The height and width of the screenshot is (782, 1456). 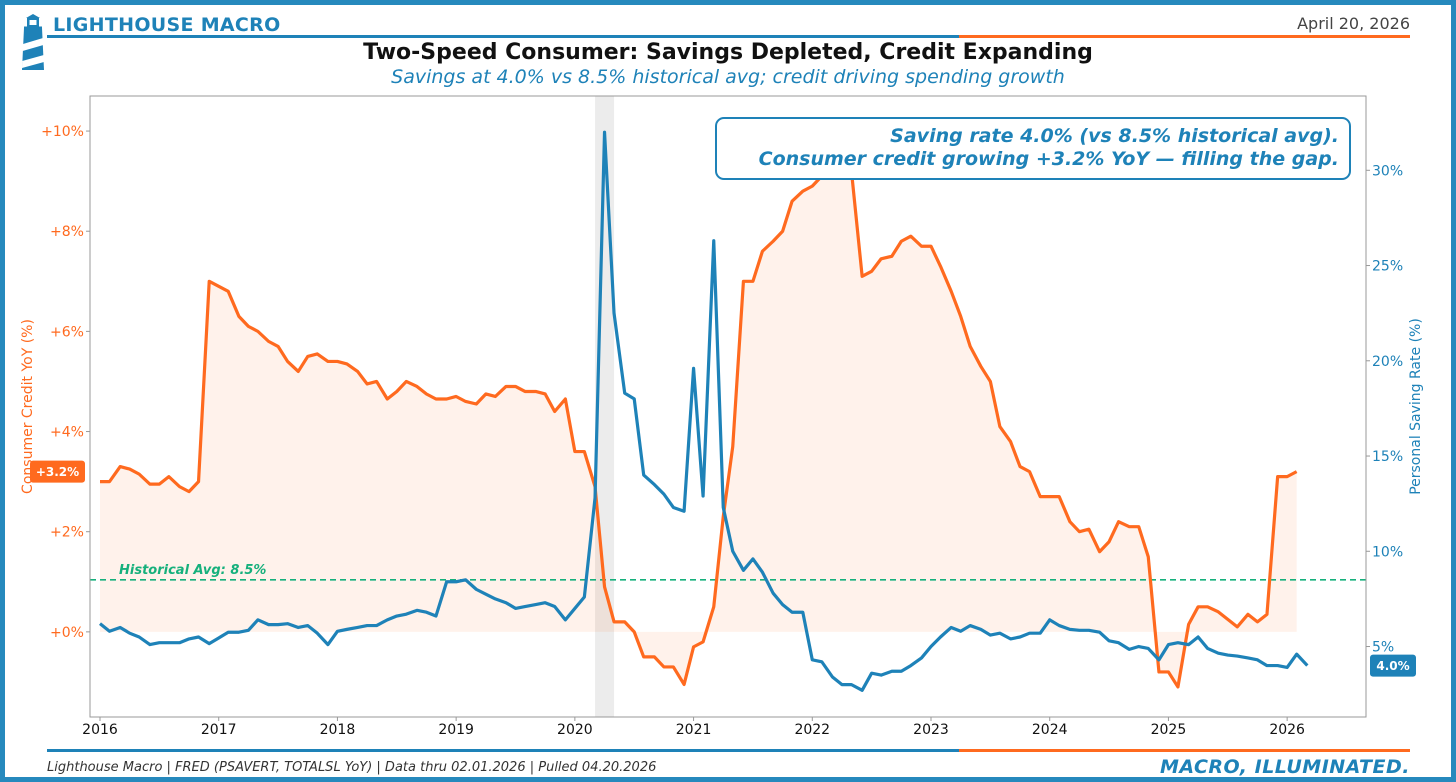 What do you see at coordinates (1416, 406) in the screenshot?
I see `right-axis-title: Personal Saving Rate (%)` at bounding box center [1416, 406].